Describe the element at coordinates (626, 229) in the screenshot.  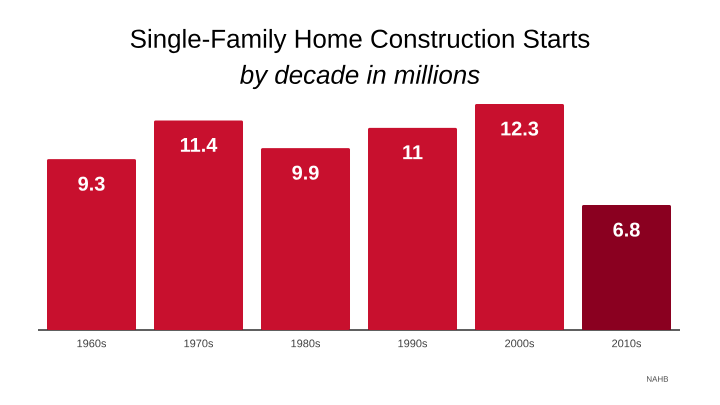
I see `data-label: 6.8` at that location.